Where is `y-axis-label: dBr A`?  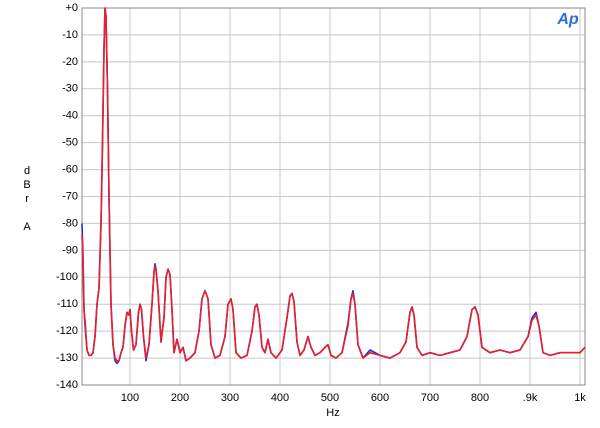
y-axis-label: dBr A is located at coordinates (27, 200).